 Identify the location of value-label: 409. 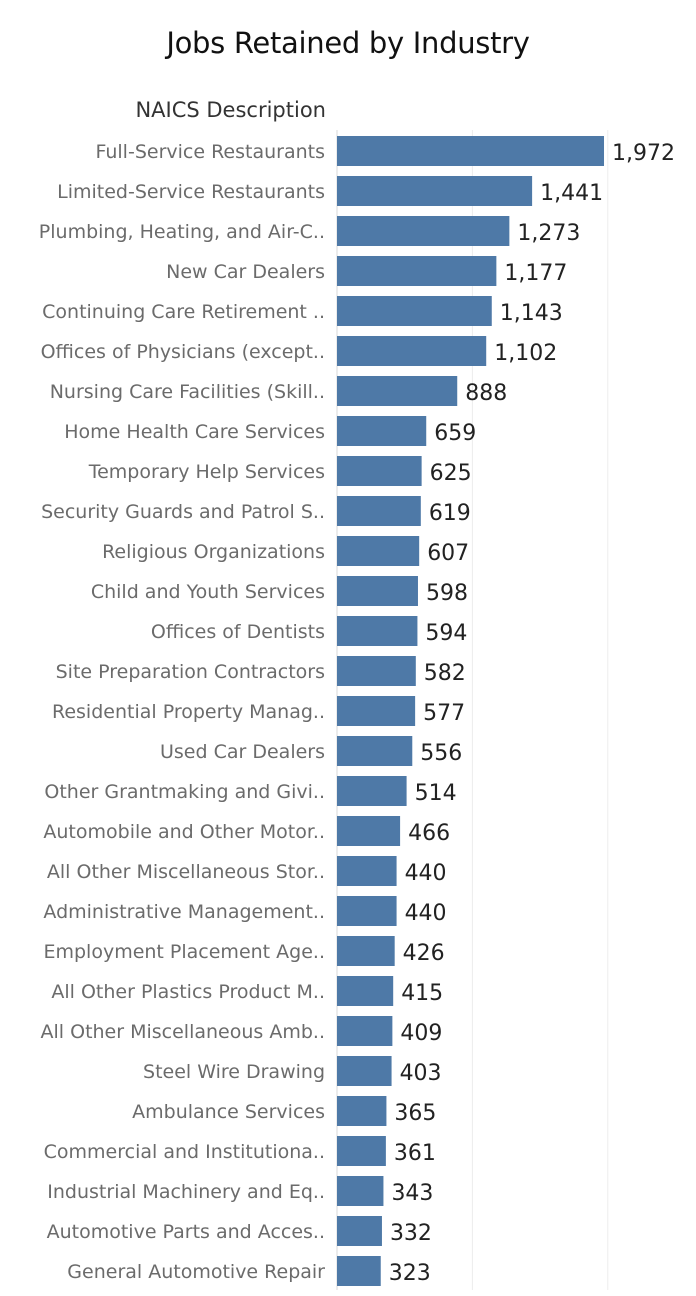
(421, 1033).